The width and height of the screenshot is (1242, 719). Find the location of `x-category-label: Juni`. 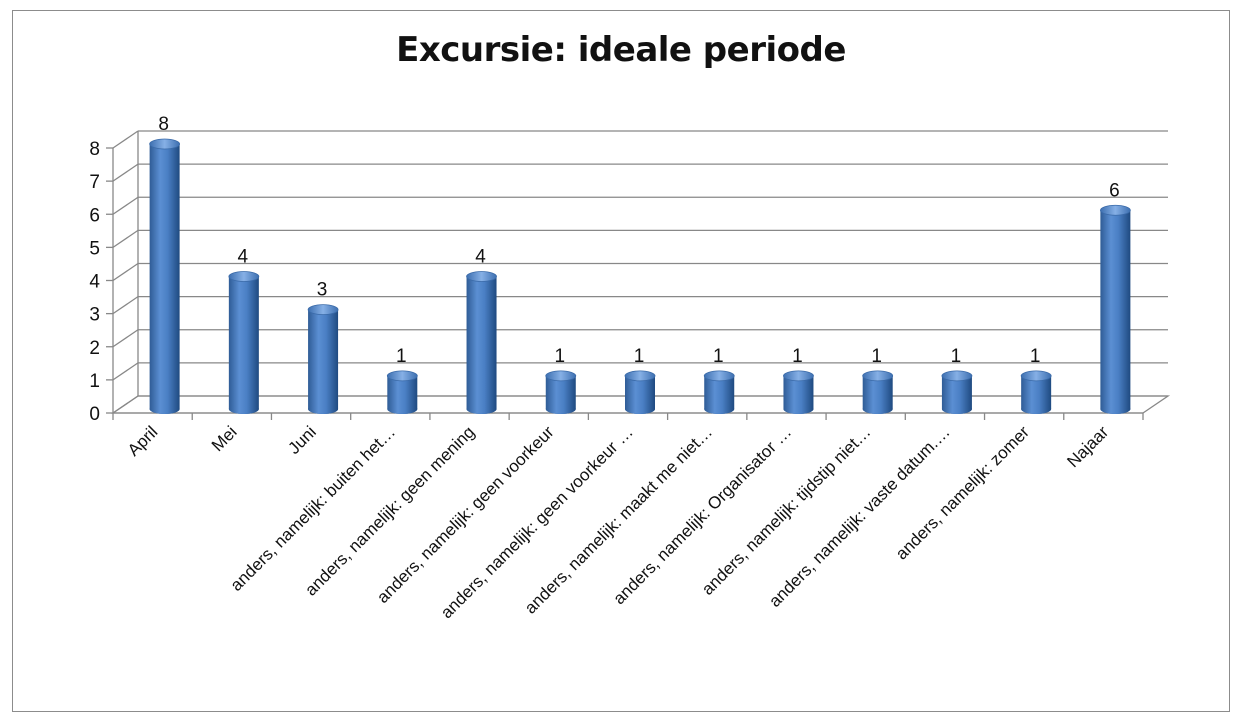

x-category-label: Juni is located at coordinates (301, 439).